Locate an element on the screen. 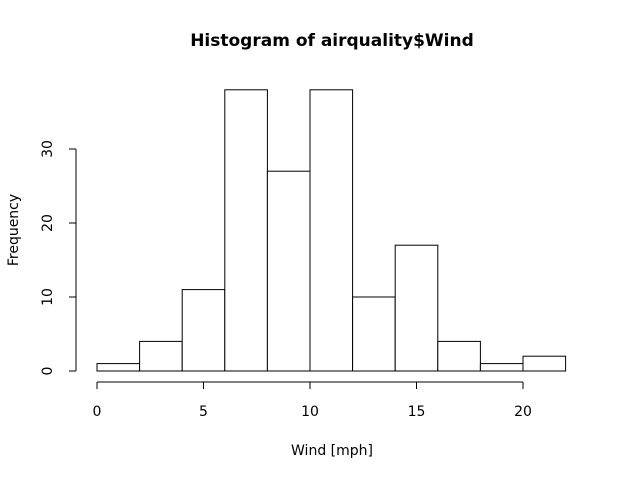 The width and height of the screenshot is (626, 480). x-axis: 0 5 10 15 20 is located at coordinates (312, 400).